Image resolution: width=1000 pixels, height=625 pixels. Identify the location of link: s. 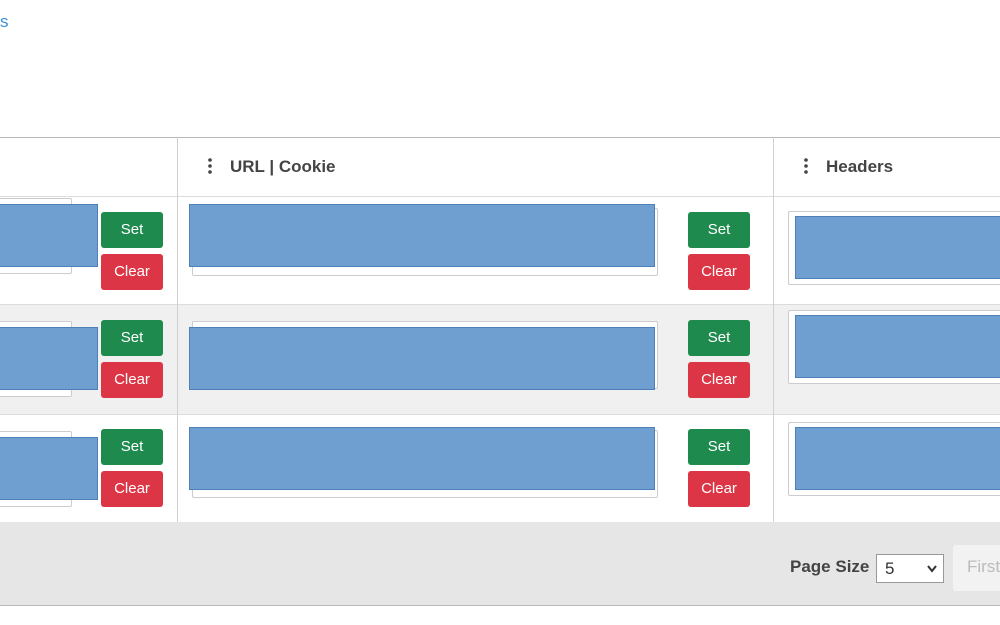
(4, 21).